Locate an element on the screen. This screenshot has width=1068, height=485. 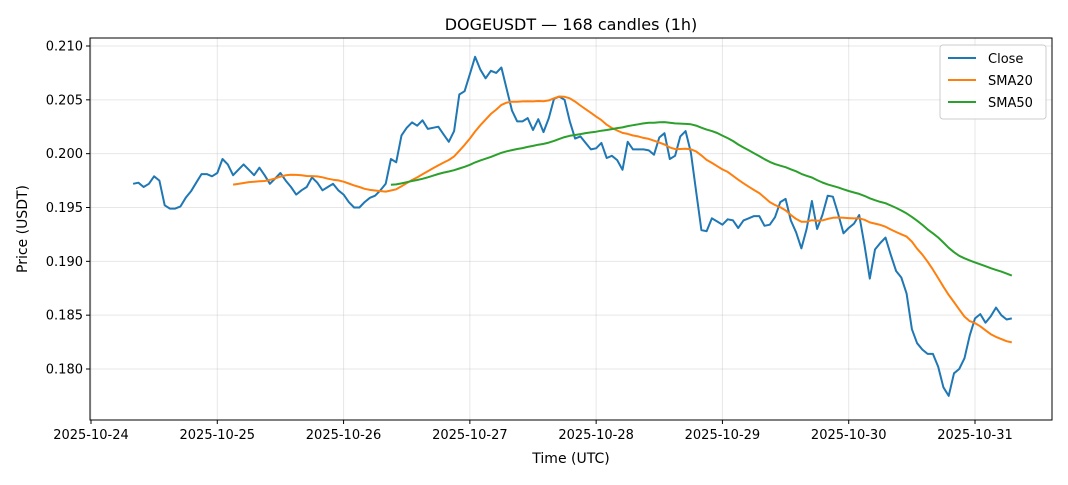
y-tick-label: 0.180 is located at coordinates (64, 370).